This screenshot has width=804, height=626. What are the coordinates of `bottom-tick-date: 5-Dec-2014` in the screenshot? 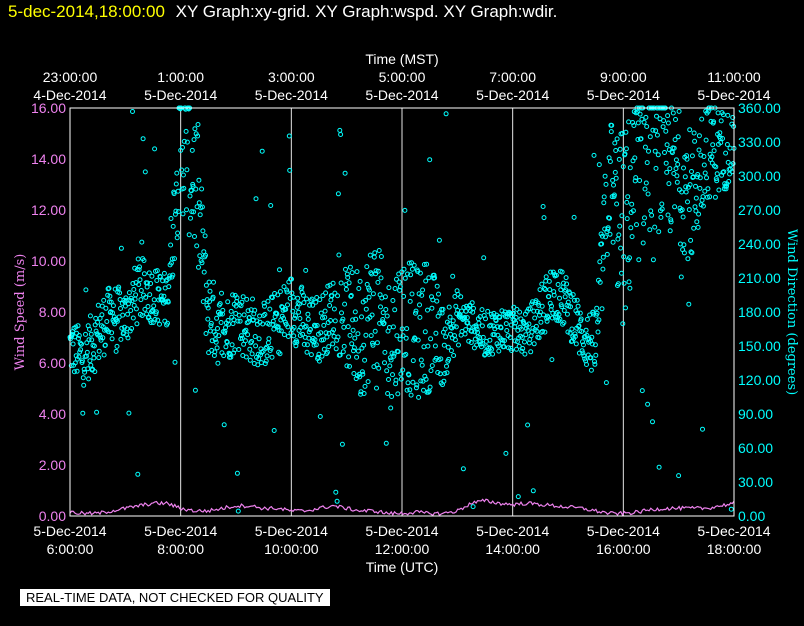 It's located at (512, 531).